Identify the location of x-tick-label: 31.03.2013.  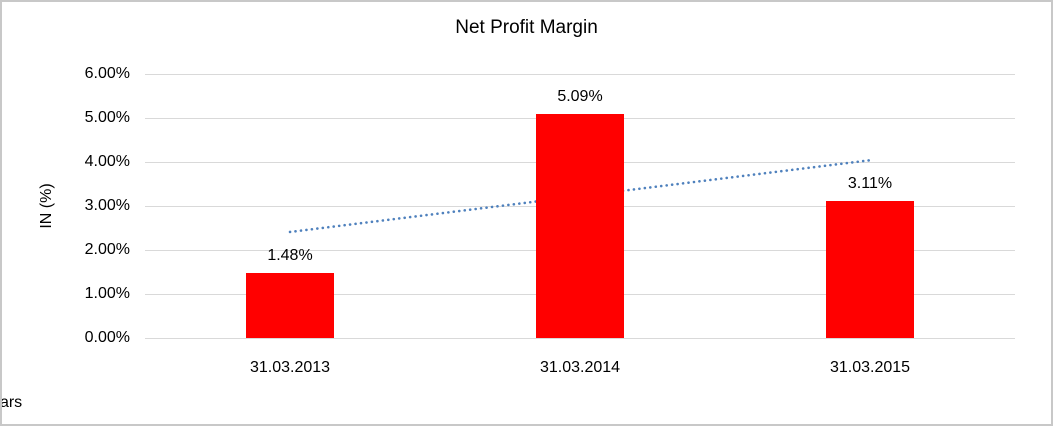
(290, 367).